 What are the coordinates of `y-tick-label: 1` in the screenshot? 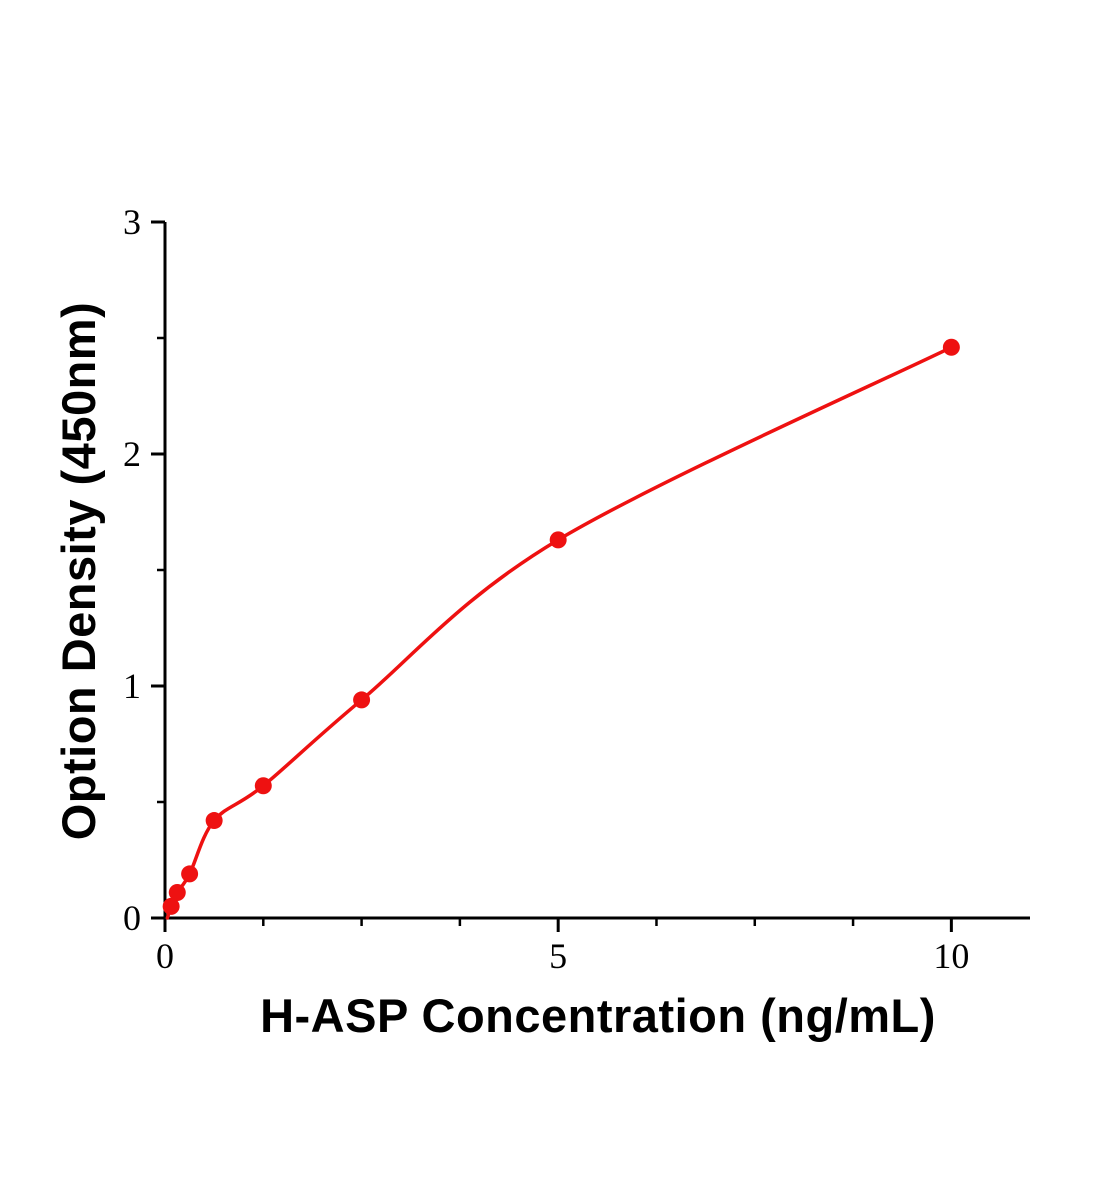 It's located at (132, 686).